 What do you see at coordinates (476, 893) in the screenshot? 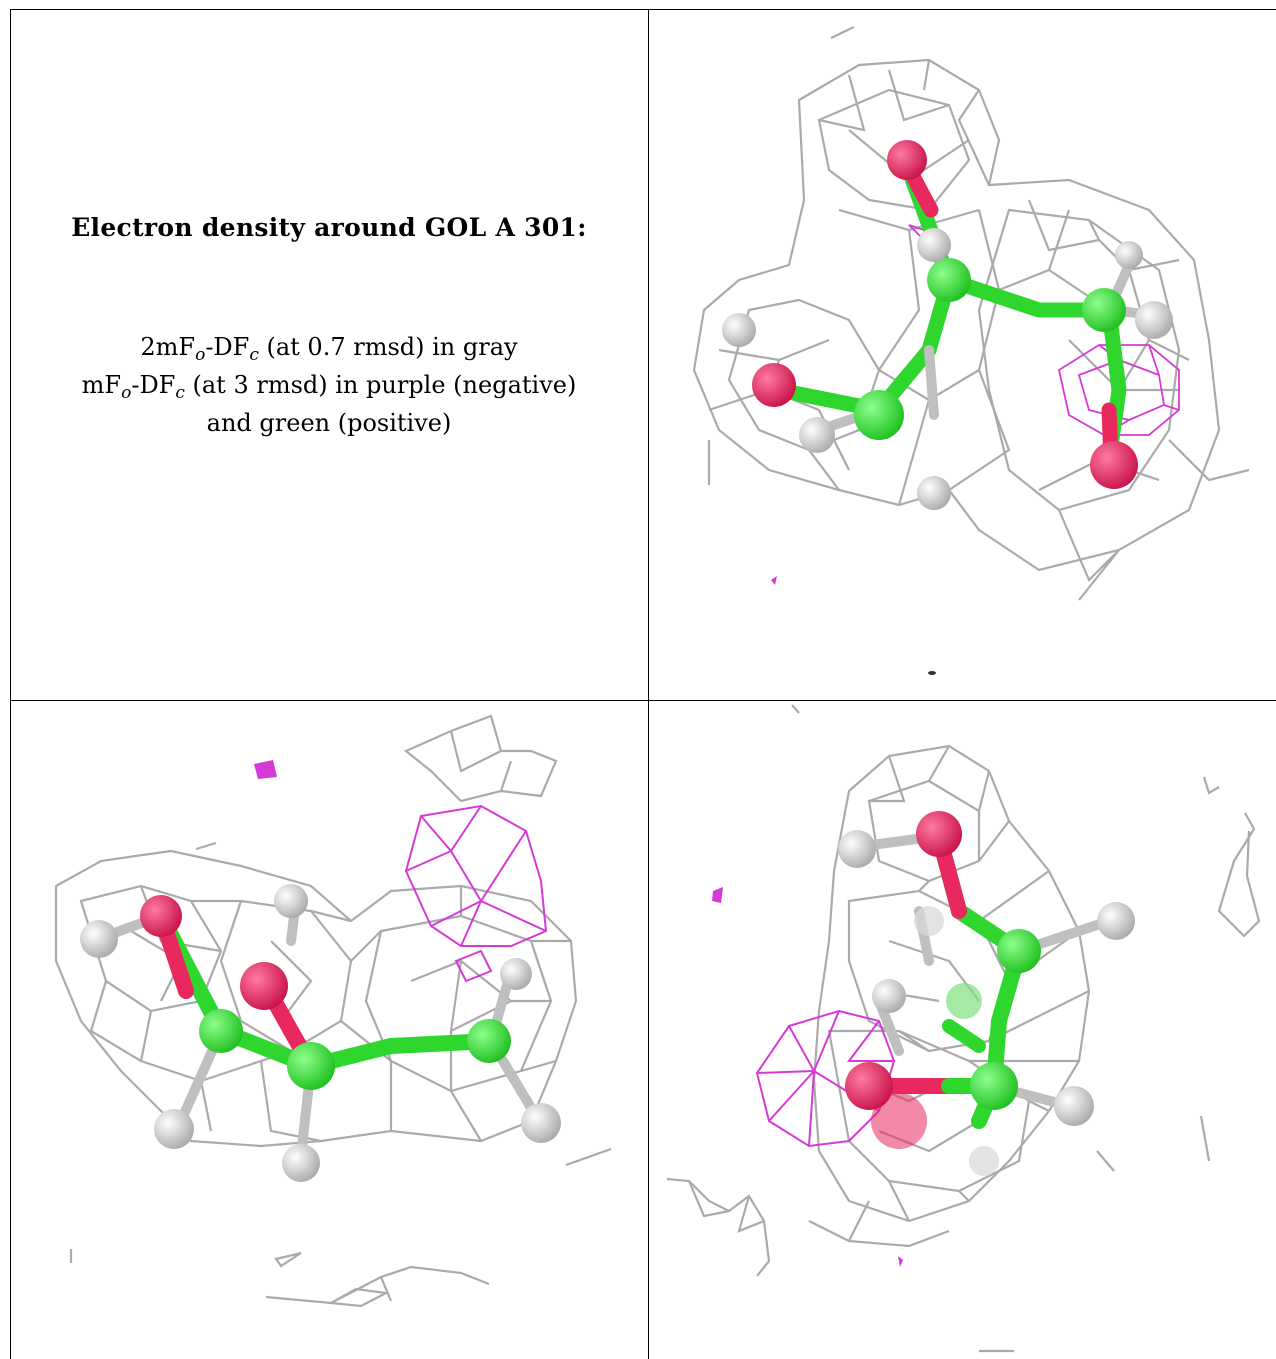
I see `purple-density-mesh` at bounding box center [476, 893].